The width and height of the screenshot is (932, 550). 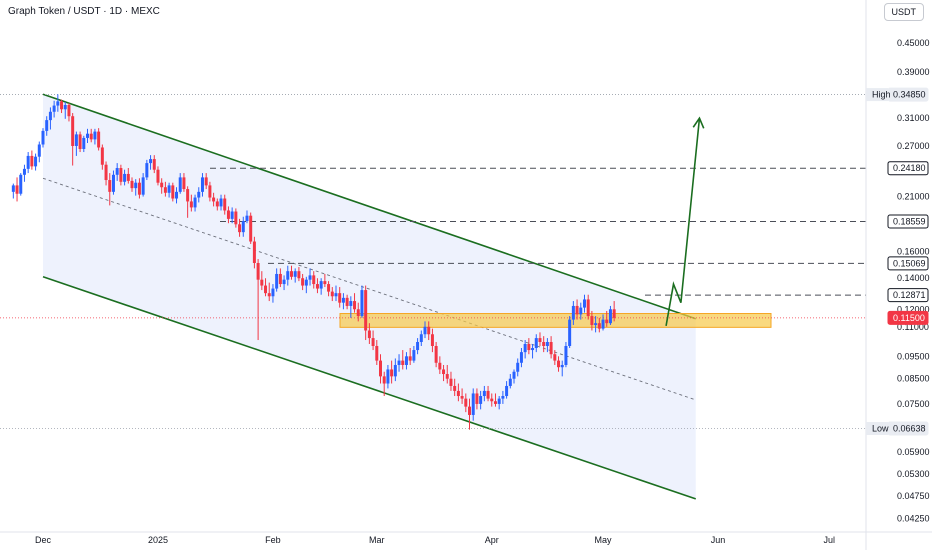 What do you see at coordinates (903, 12) in the screenshot?
I see `currency-button: USDT` at bounding box center [903, 12].